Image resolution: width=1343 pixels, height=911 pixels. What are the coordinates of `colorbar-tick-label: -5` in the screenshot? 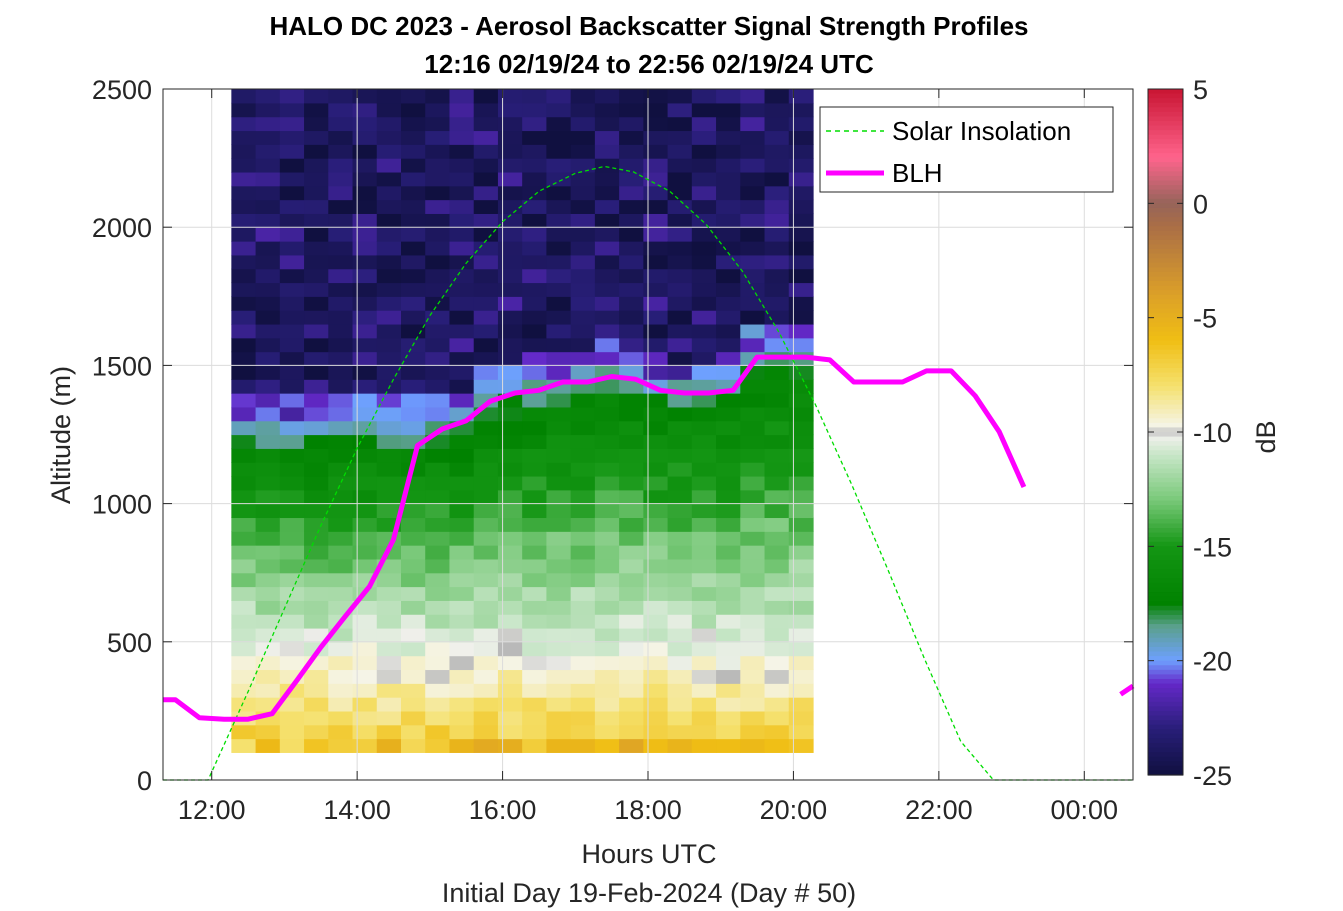 It's located at (1205, 319).